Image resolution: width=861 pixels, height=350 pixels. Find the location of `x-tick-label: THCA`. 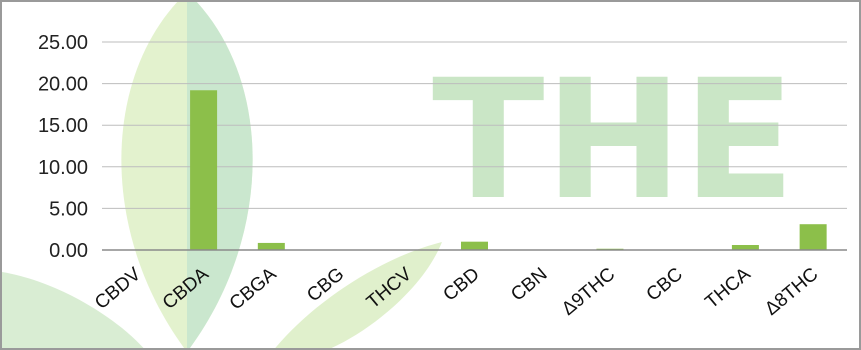

x-tick-label: THCA is located at coordinates (727, 289).